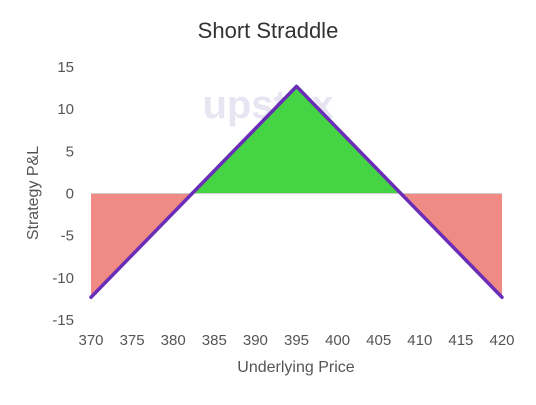 Image resolution: width=536 pixels, height=405 pixels. What do you see at coordinates (419, 340) in the screenshot?
I see `x-tick-label: 410` at bounding box center [419, 340].